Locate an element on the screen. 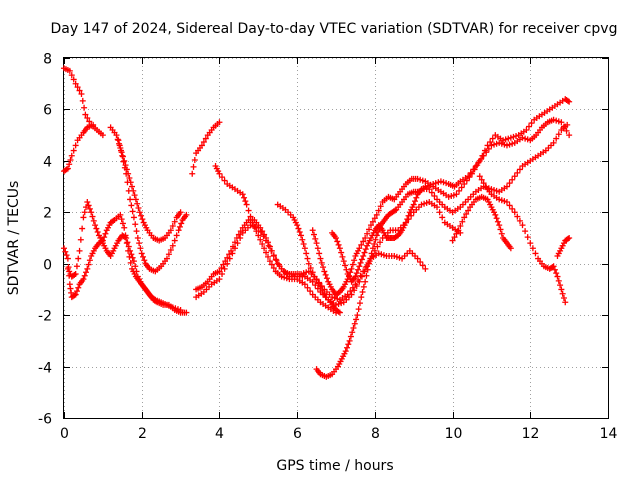 The image size is (640, 480). y-axis-label: SDTVAR / TECUs is located at coordinates (14, 238).